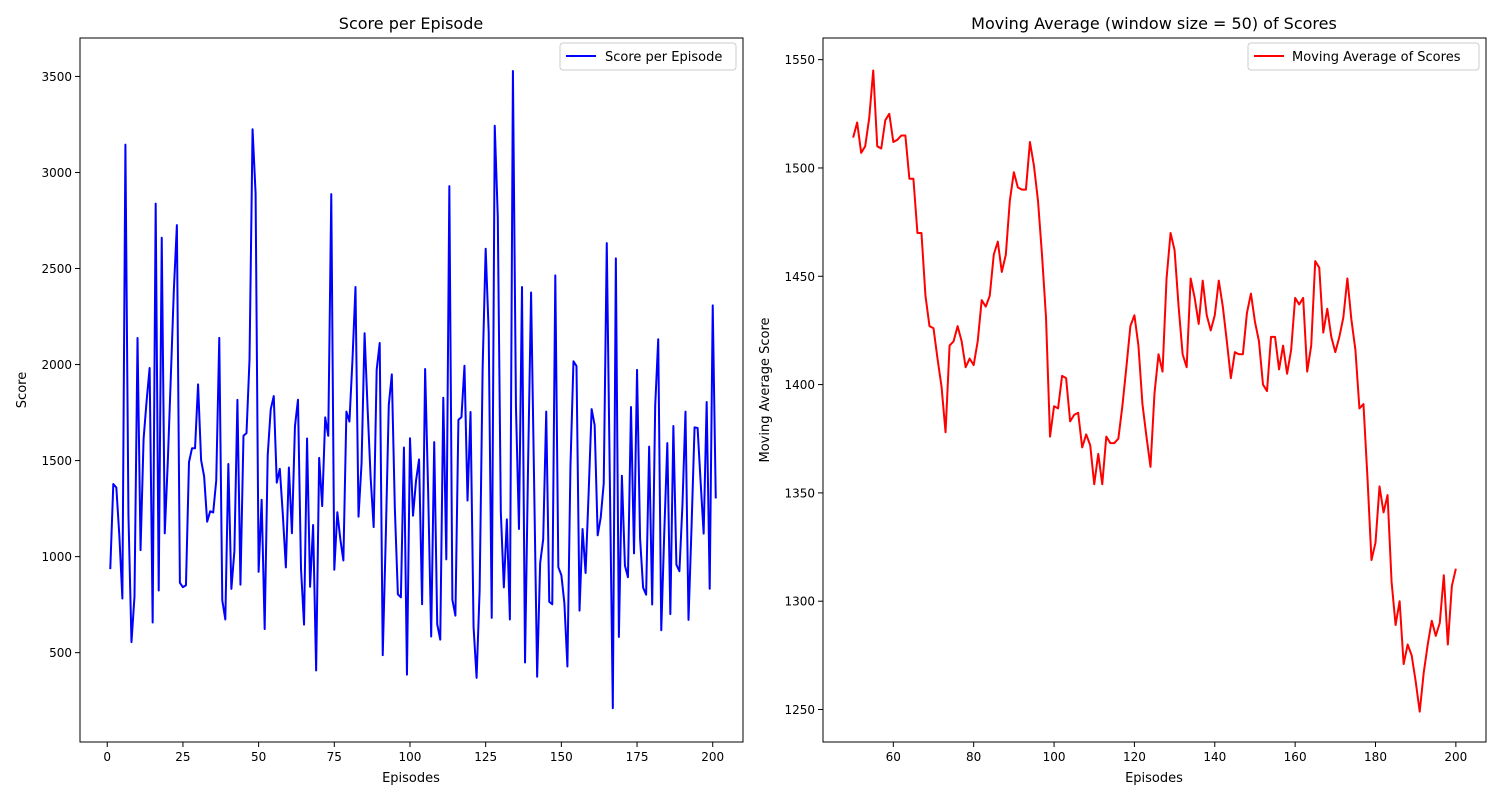 The image size is (1500, 800). I want to click on y-tick-label: 2500, so click(56, 269).